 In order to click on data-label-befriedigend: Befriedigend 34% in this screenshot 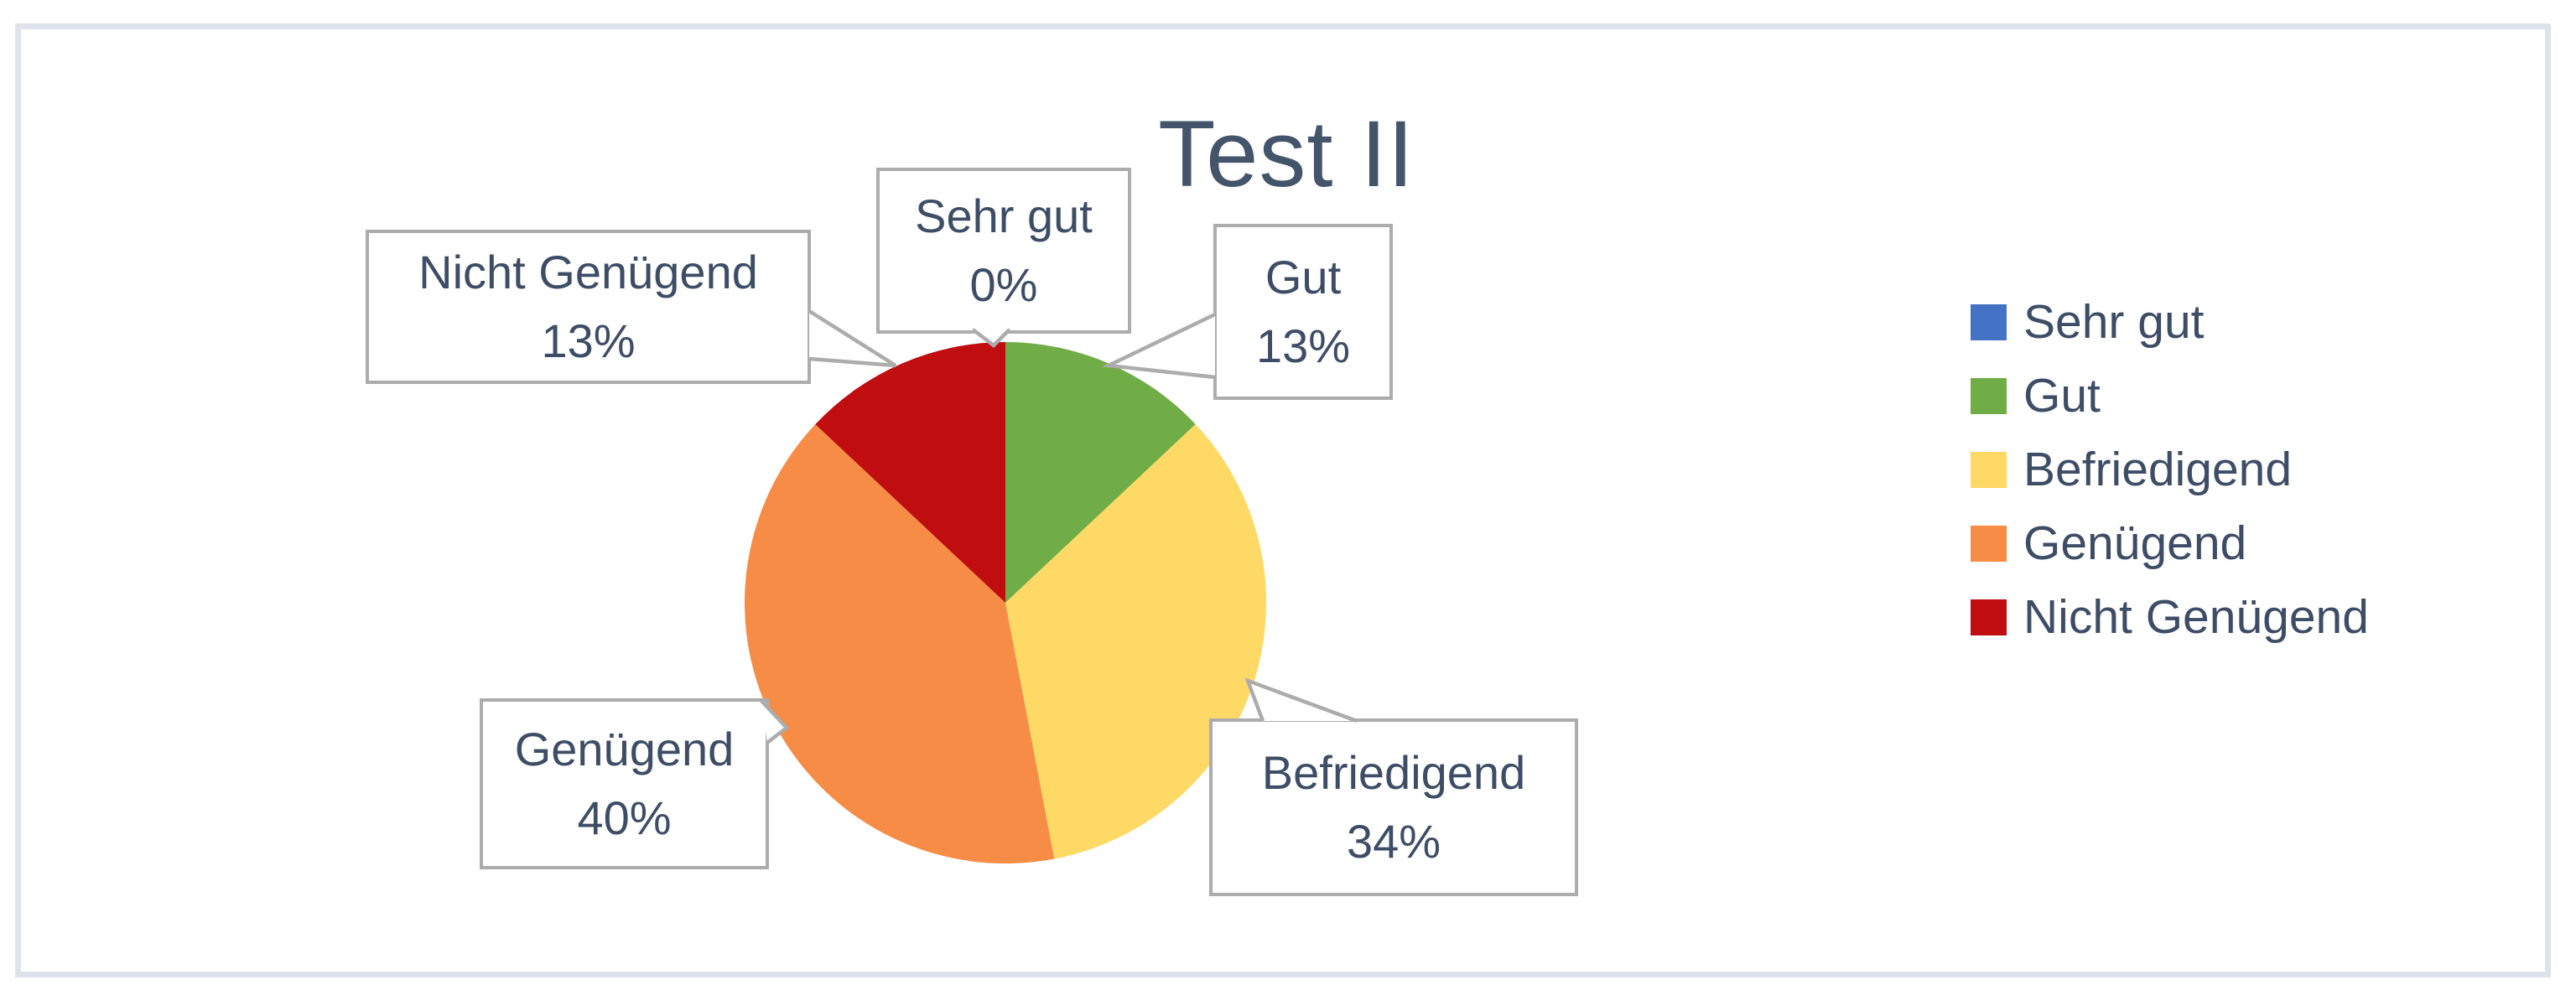, I will do `click(1393, 807)`.